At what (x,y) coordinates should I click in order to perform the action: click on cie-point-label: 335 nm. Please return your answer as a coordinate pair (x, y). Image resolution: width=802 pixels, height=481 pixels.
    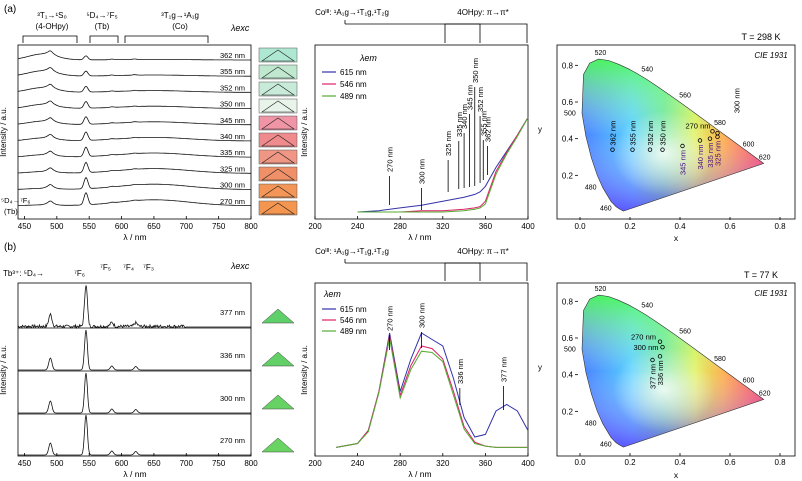
    Looking at the image, I should click on (710, 155).